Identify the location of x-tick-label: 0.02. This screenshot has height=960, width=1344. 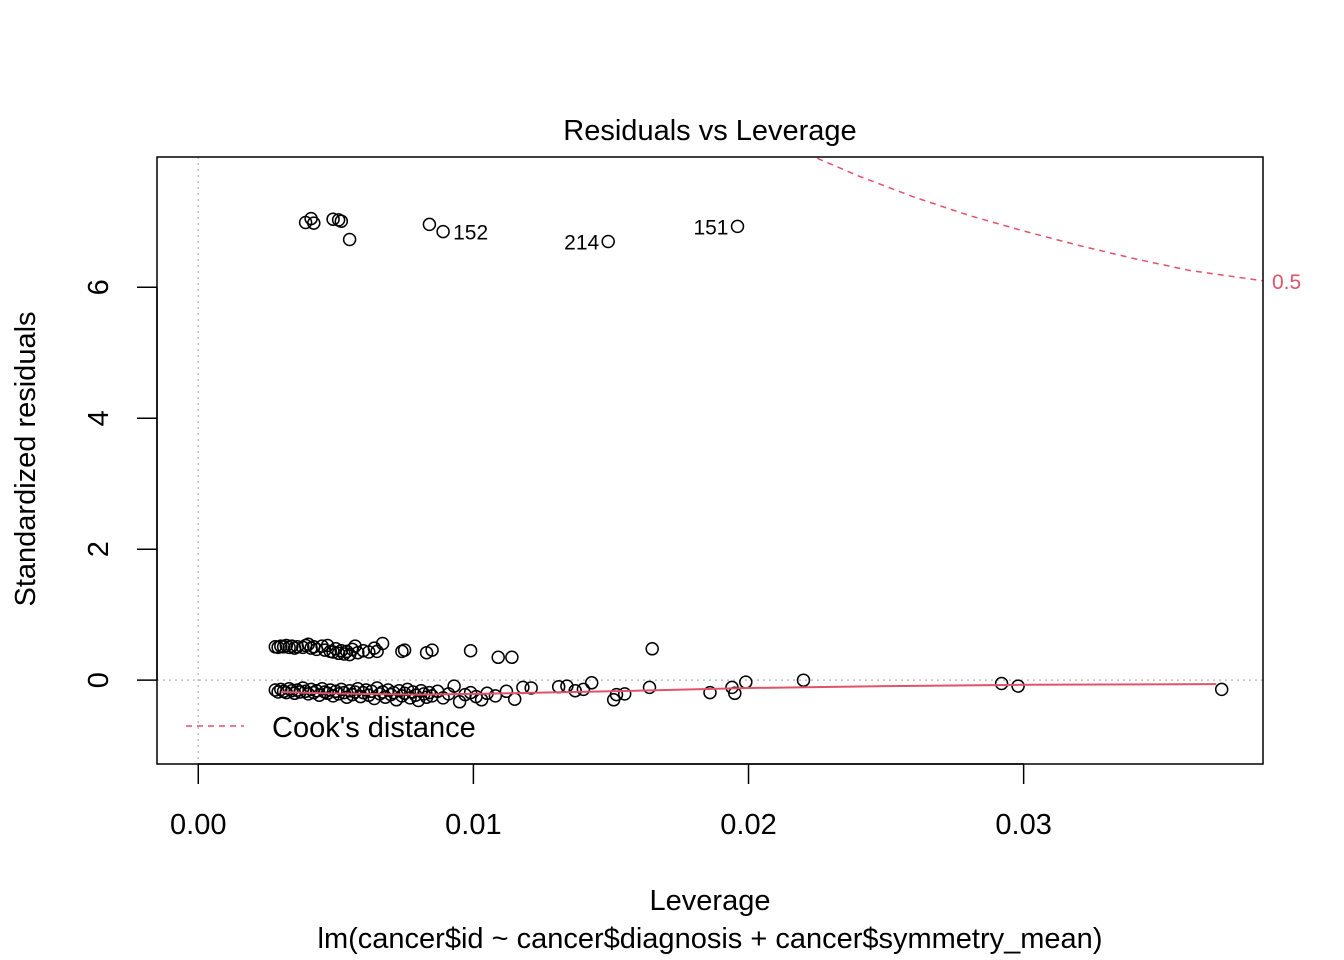
(748, 825).